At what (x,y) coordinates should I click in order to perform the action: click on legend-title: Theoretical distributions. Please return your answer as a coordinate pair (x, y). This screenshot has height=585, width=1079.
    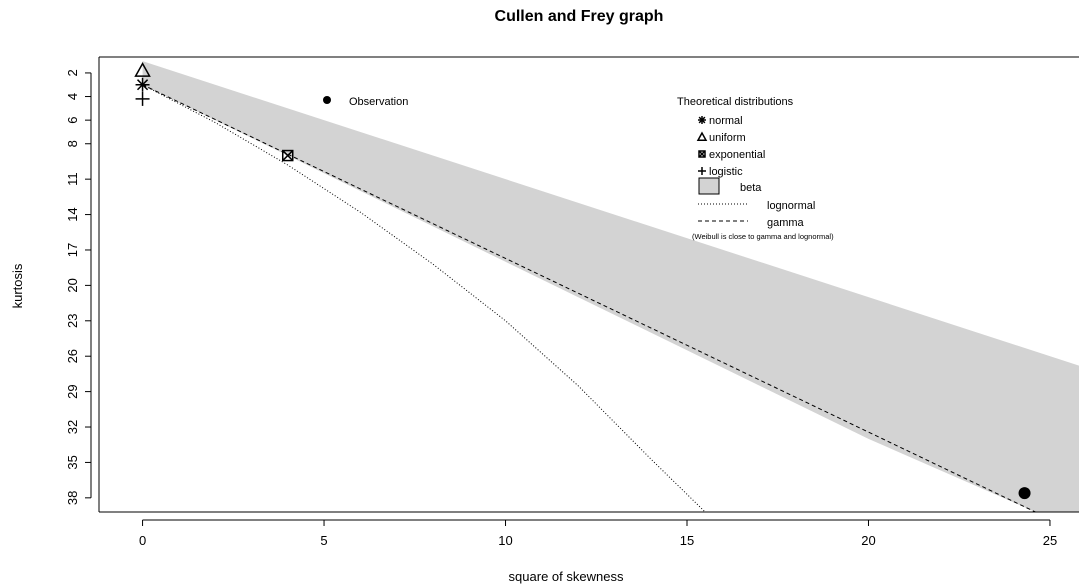
    Looking at the image, I should click on (735, 102).